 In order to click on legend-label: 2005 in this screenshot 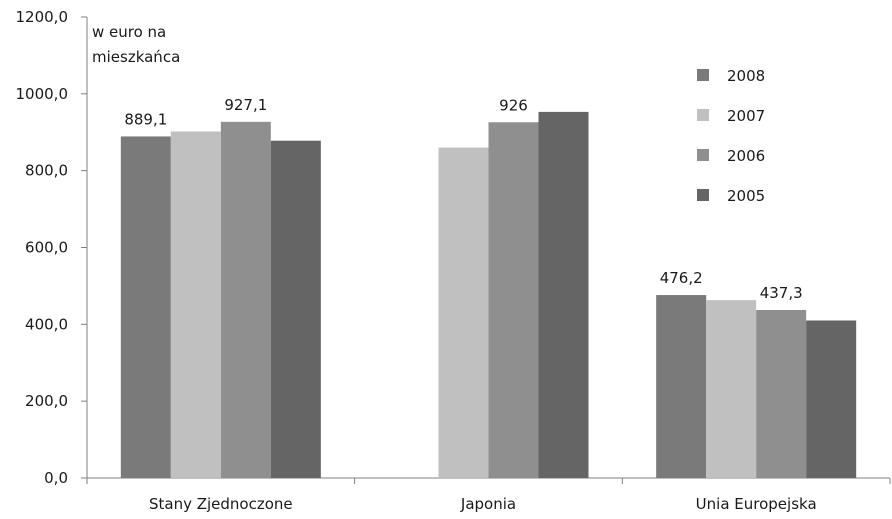, I will do `click(746, 196)`.